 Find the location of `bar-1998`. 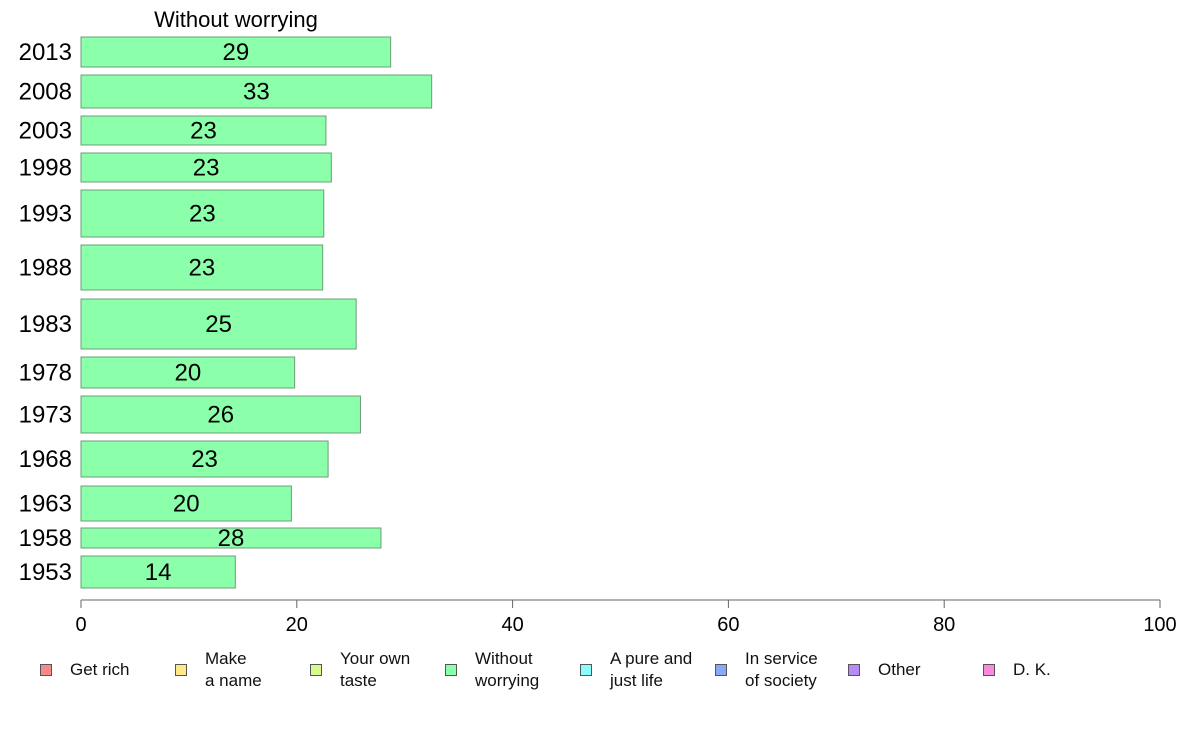

bar-1998 is located at coordinates (206, 167).